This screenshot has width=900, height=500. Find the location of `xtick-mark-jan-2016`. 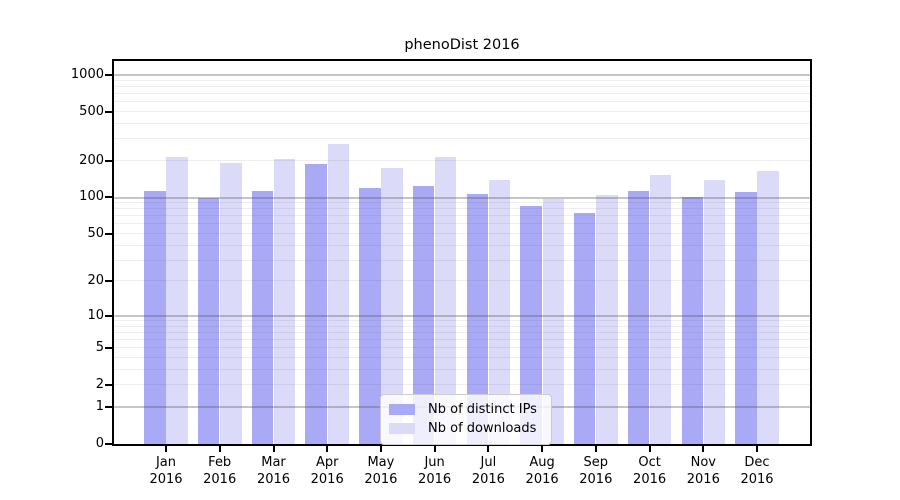

xtick-mark-jan-2016 is located at coordinates (166, 449).